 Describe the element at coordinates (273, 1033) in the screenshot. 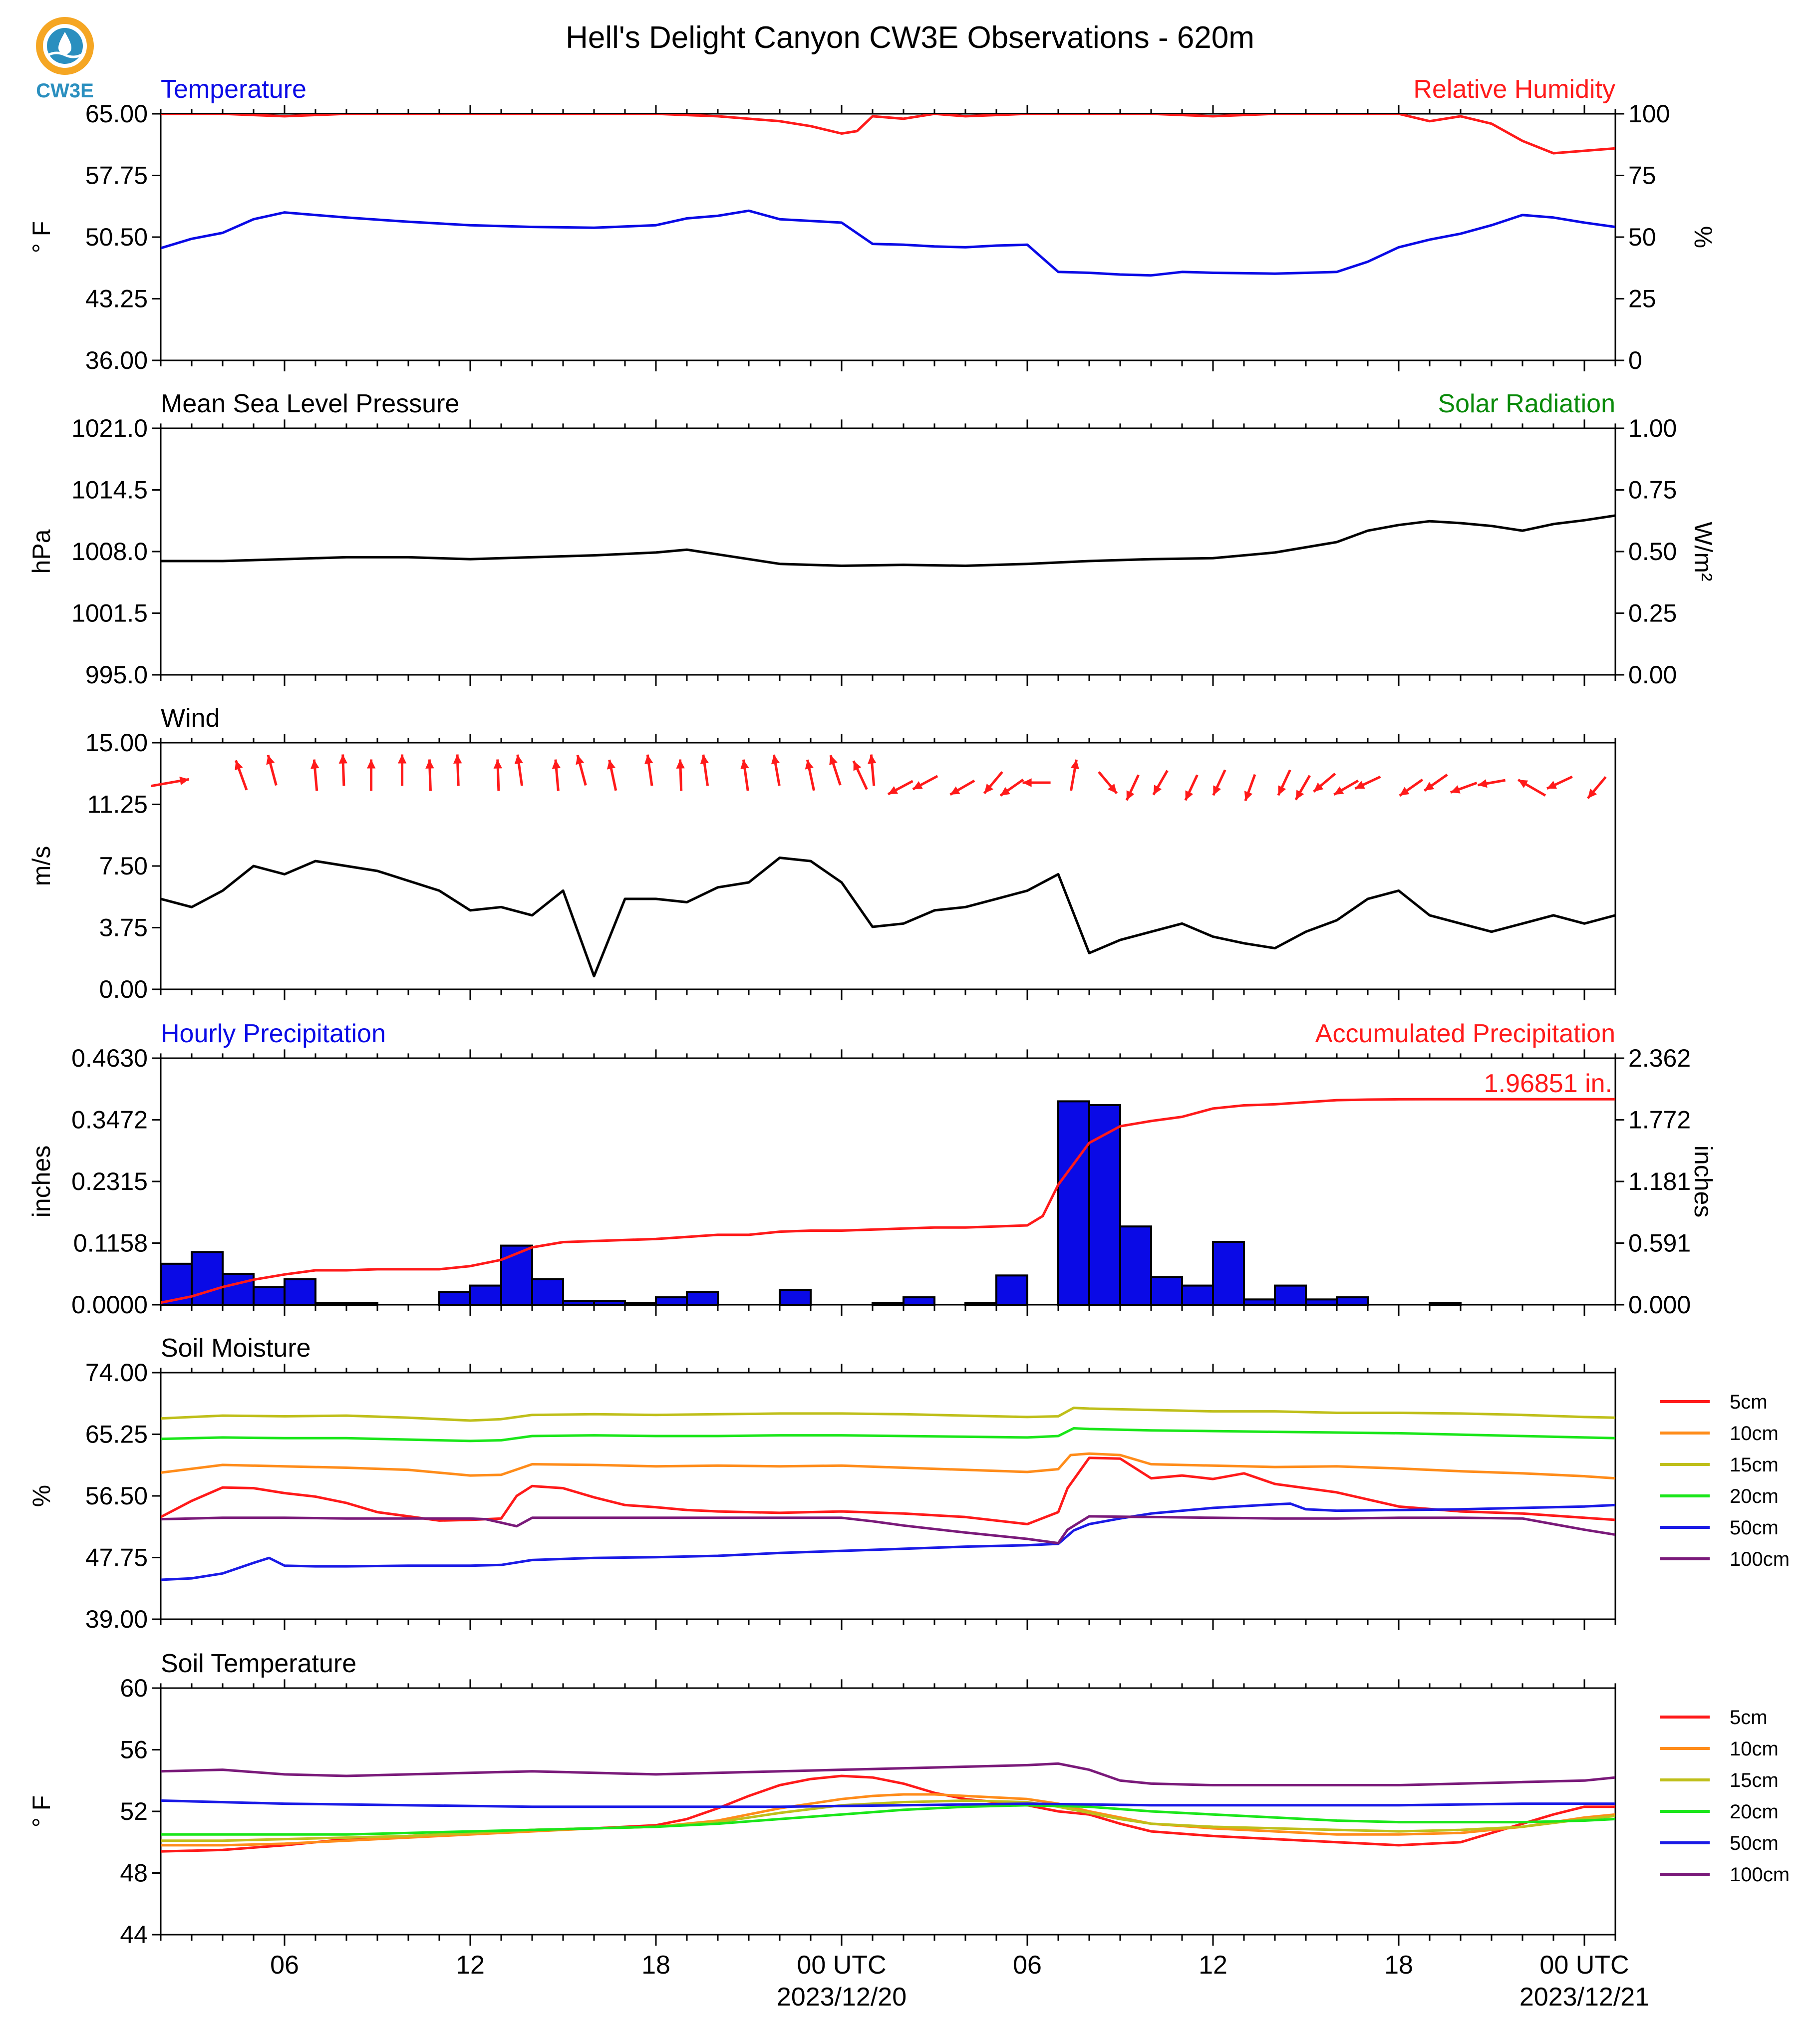

I see `panel-title-left: Hourly Precipitation` at that location.